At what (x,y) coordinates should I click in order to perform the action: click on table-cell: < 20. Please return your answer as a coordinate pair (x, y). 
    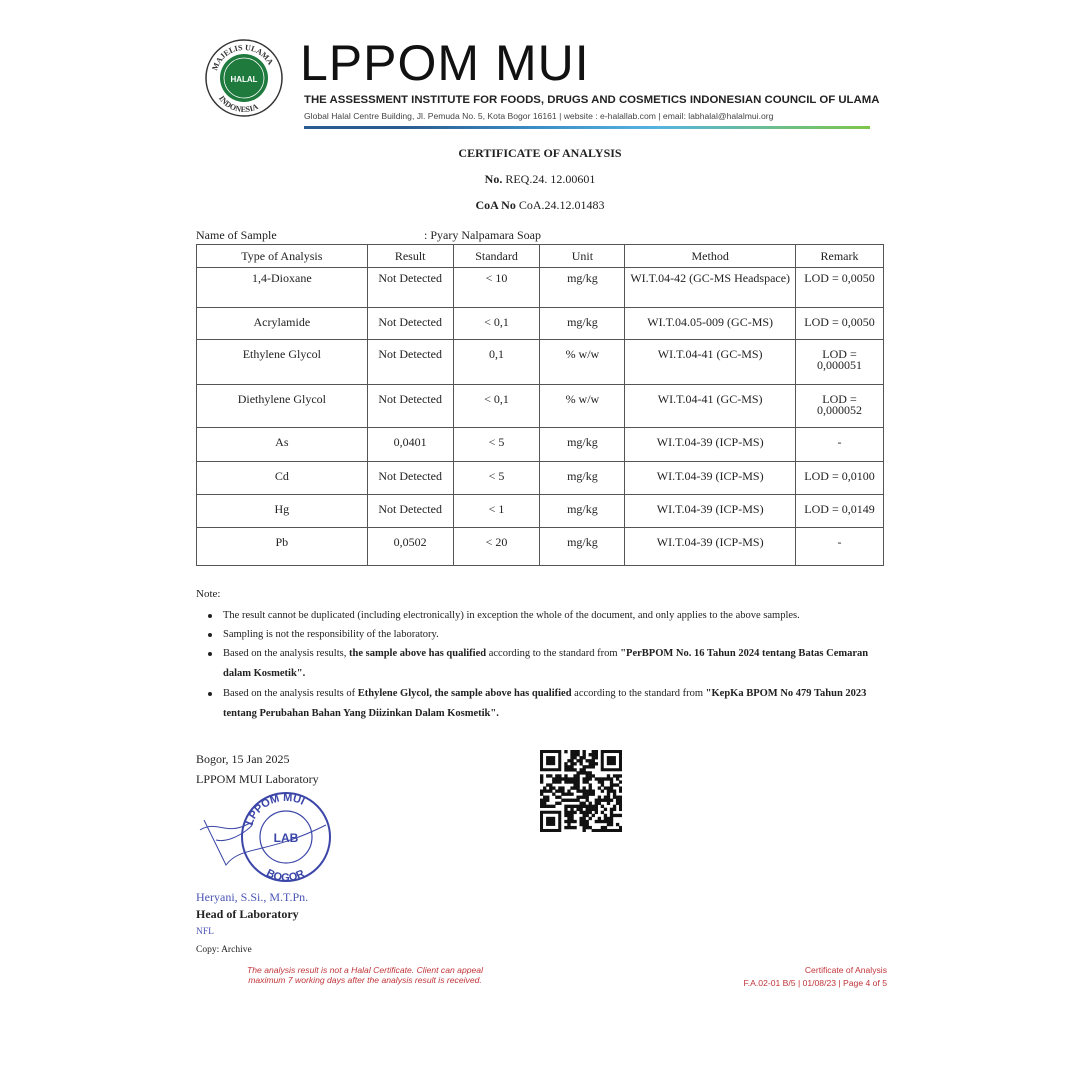
    Looking at the image, I should click on (496, 546).